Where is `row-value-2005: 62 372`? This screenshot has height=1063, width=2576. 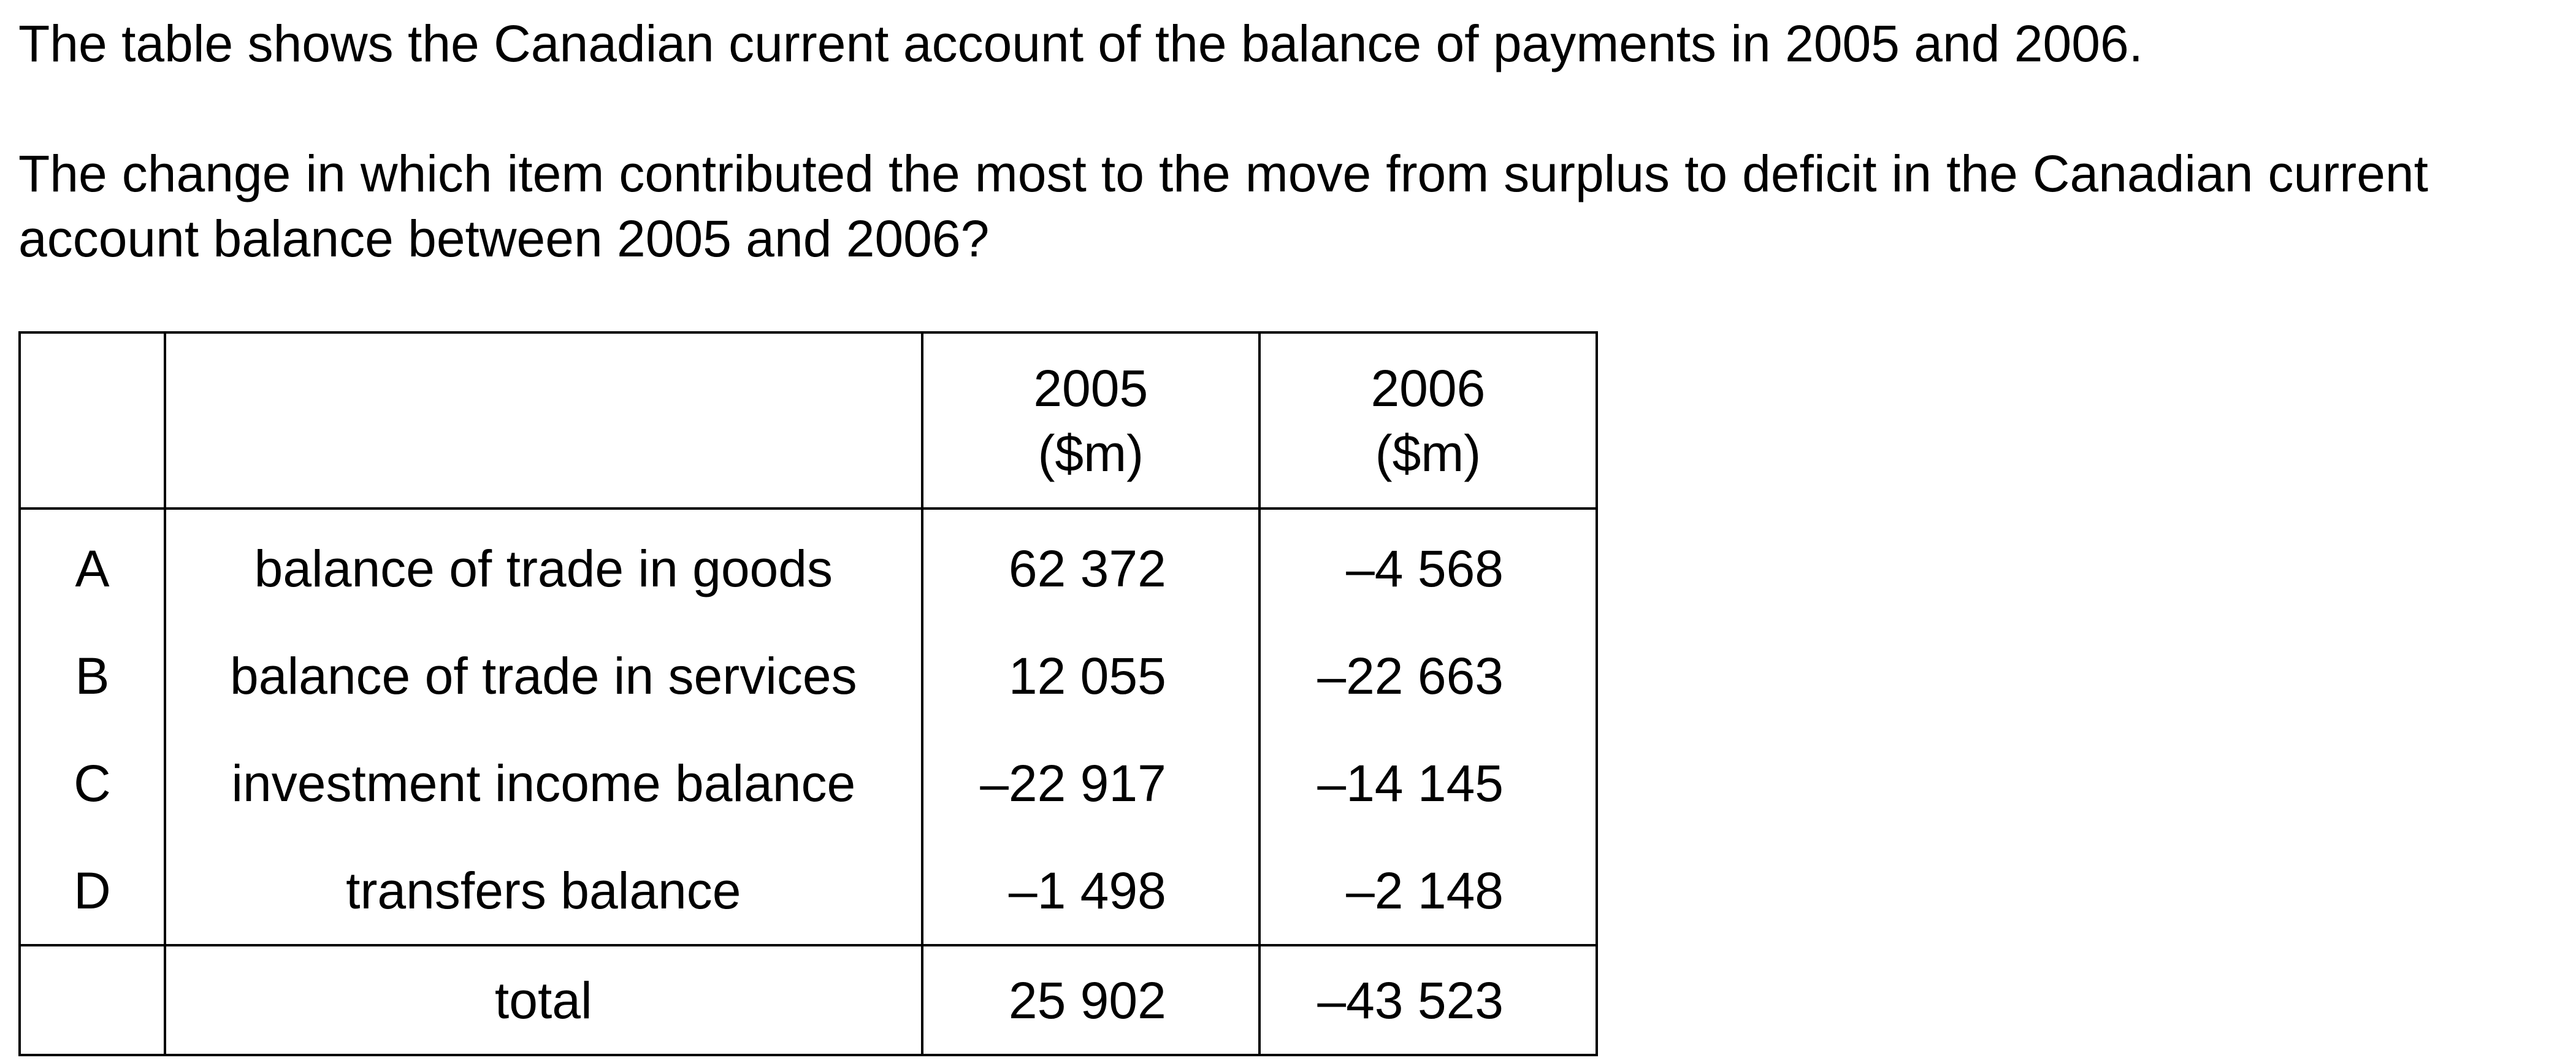 row-value-2005: 62 372 is located at coordinates (1090, 565).